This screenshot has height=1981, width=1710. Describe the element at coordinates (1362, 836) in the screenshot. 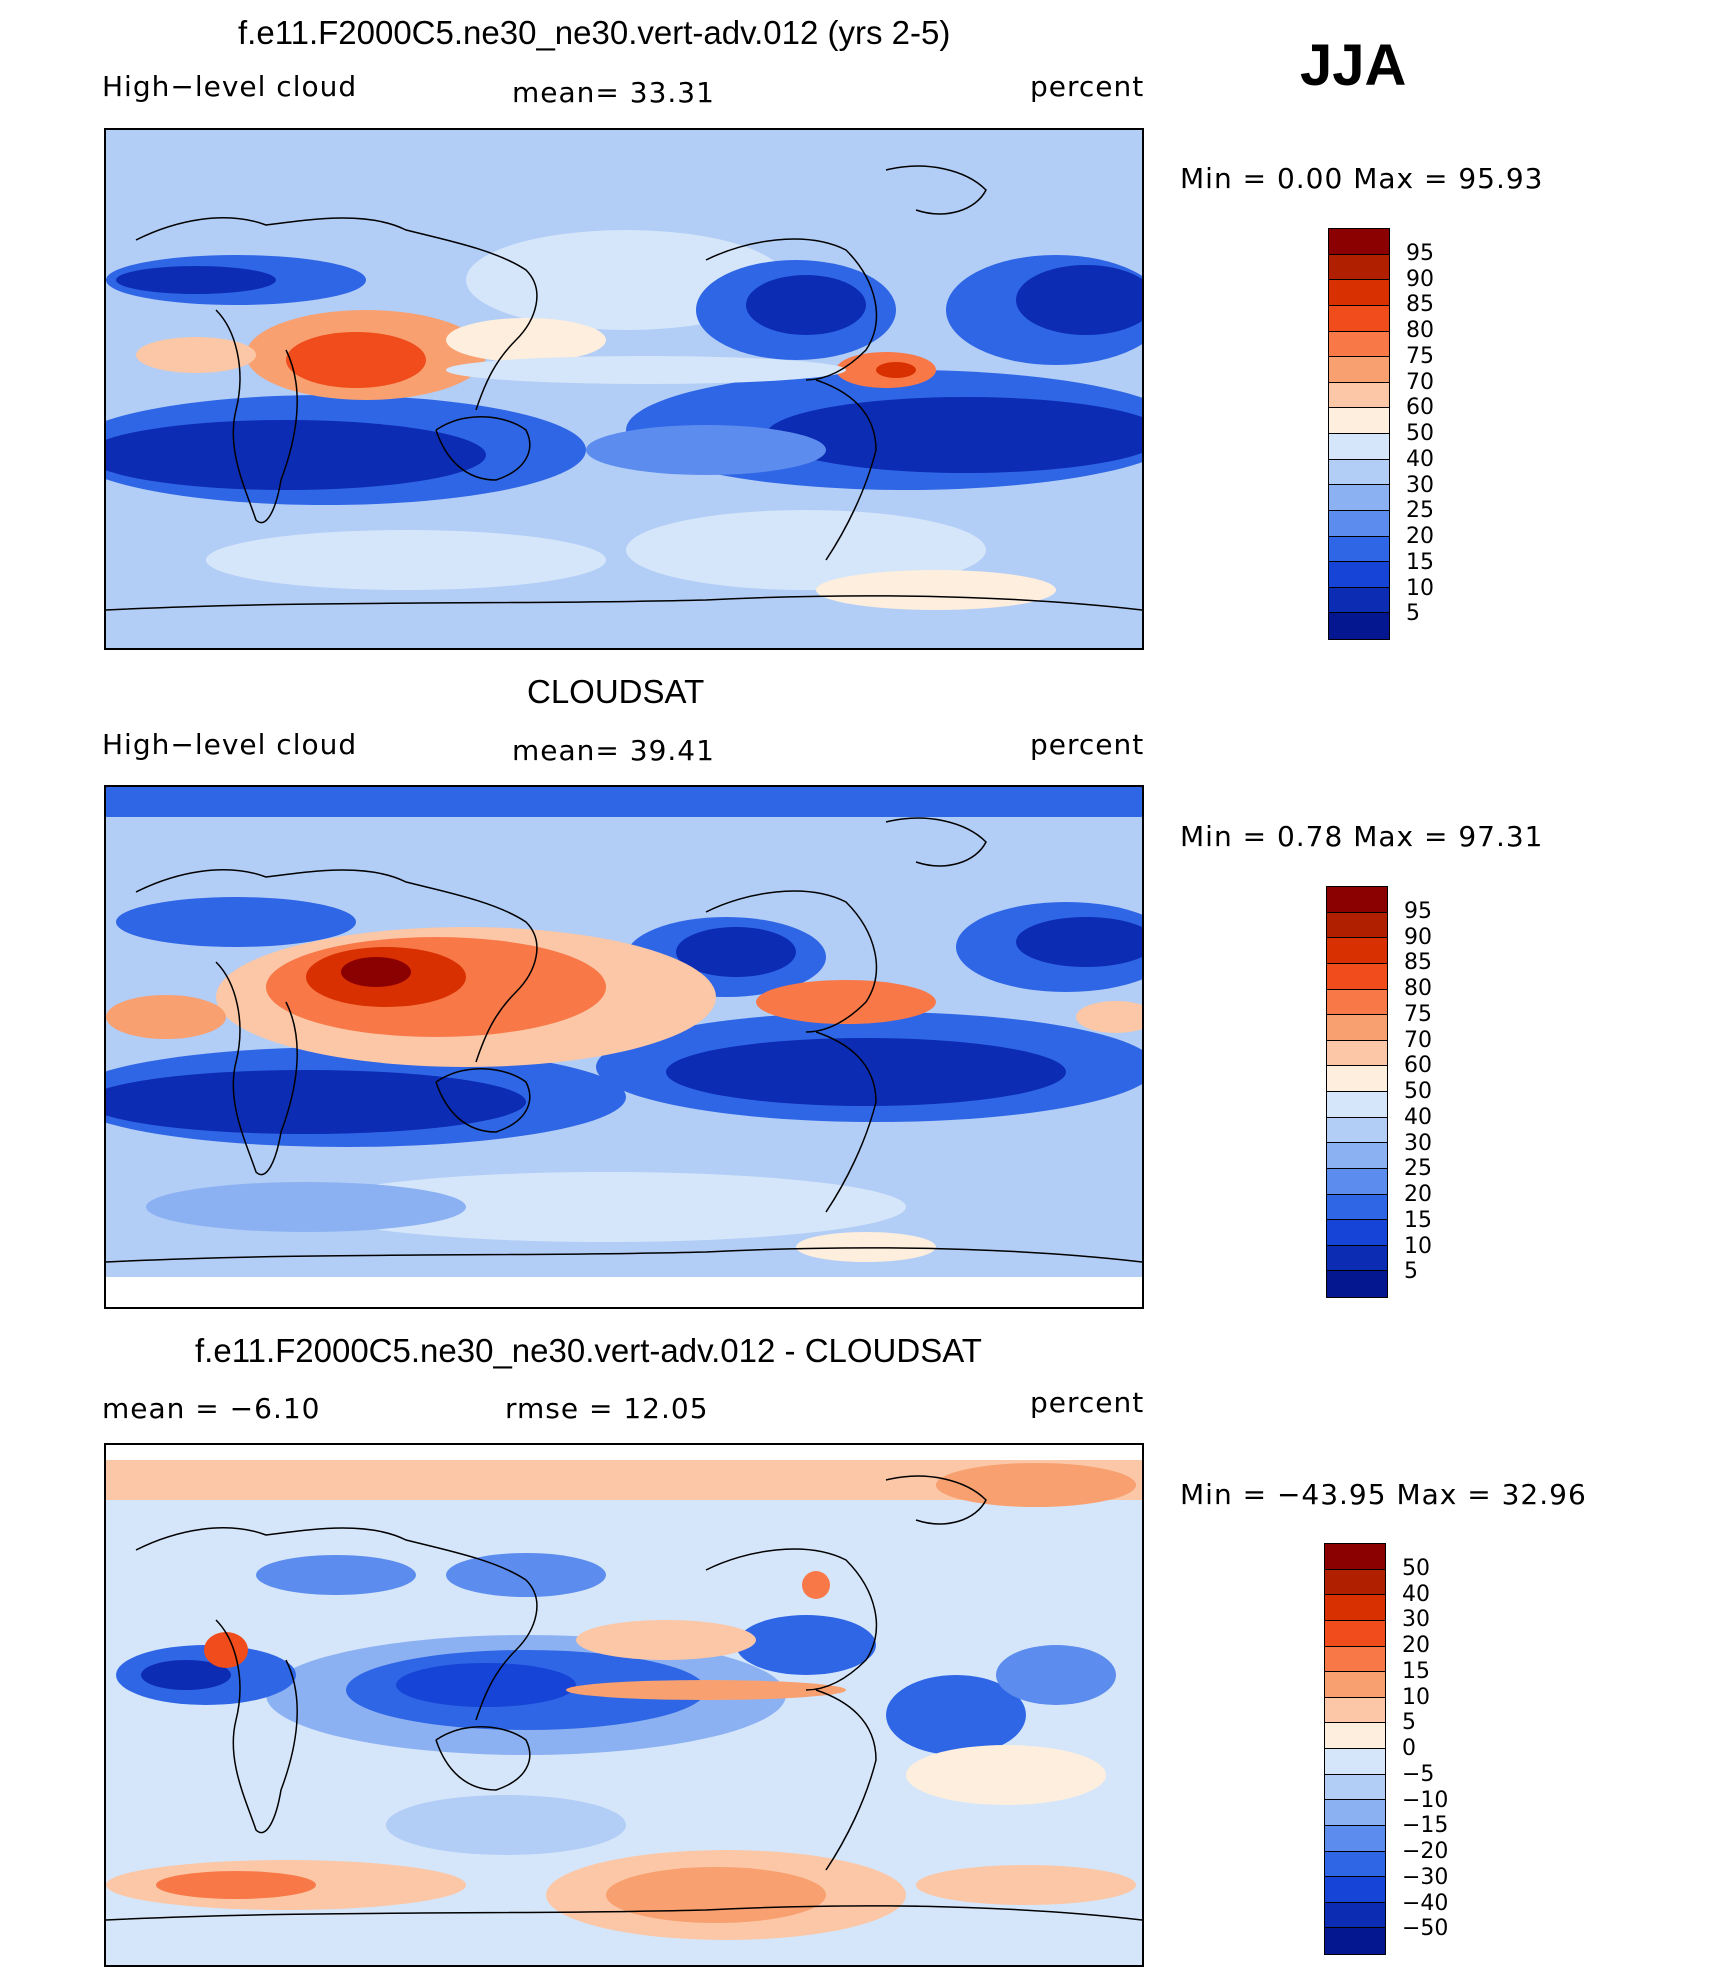

I see `panel-2-minmax: Min = 0.78 Max = 97.31` at that location.